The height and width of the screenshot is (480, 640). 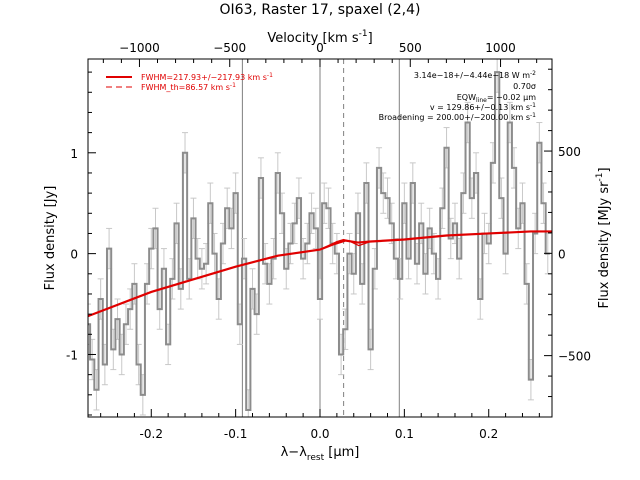 I want to click on right-axis-label-tail: ], so click(x=604, y=169).